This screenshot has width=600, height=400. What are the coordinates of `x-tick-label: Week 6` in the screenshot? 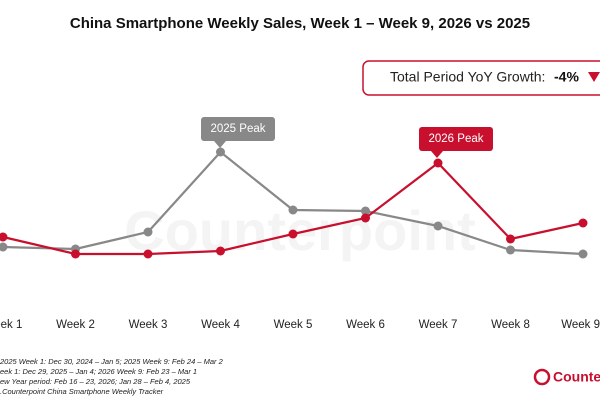 It's located at (365, 325).